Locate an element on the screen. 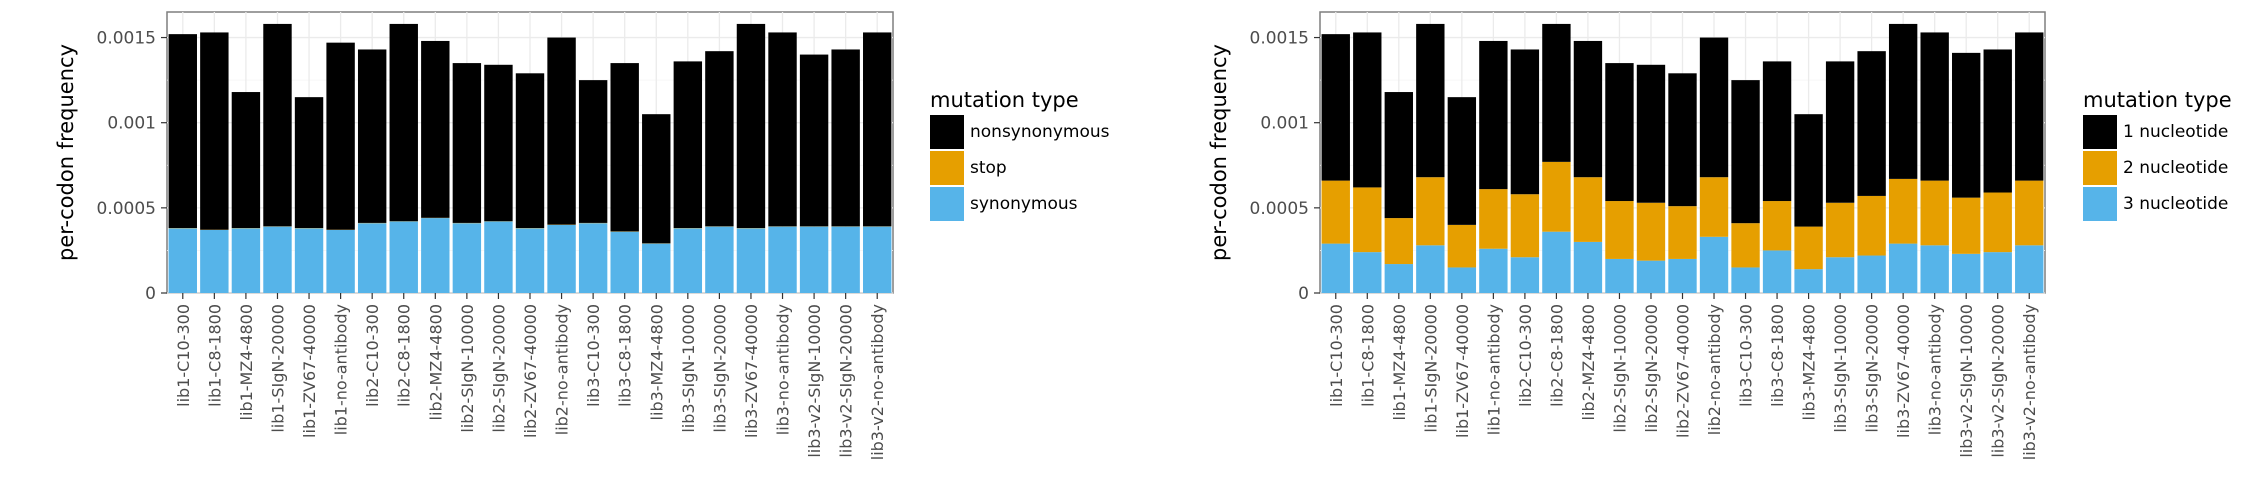 The image size is (2263, 489). y-tick-label: 0.0015 is located at coordinates (1279, 39).